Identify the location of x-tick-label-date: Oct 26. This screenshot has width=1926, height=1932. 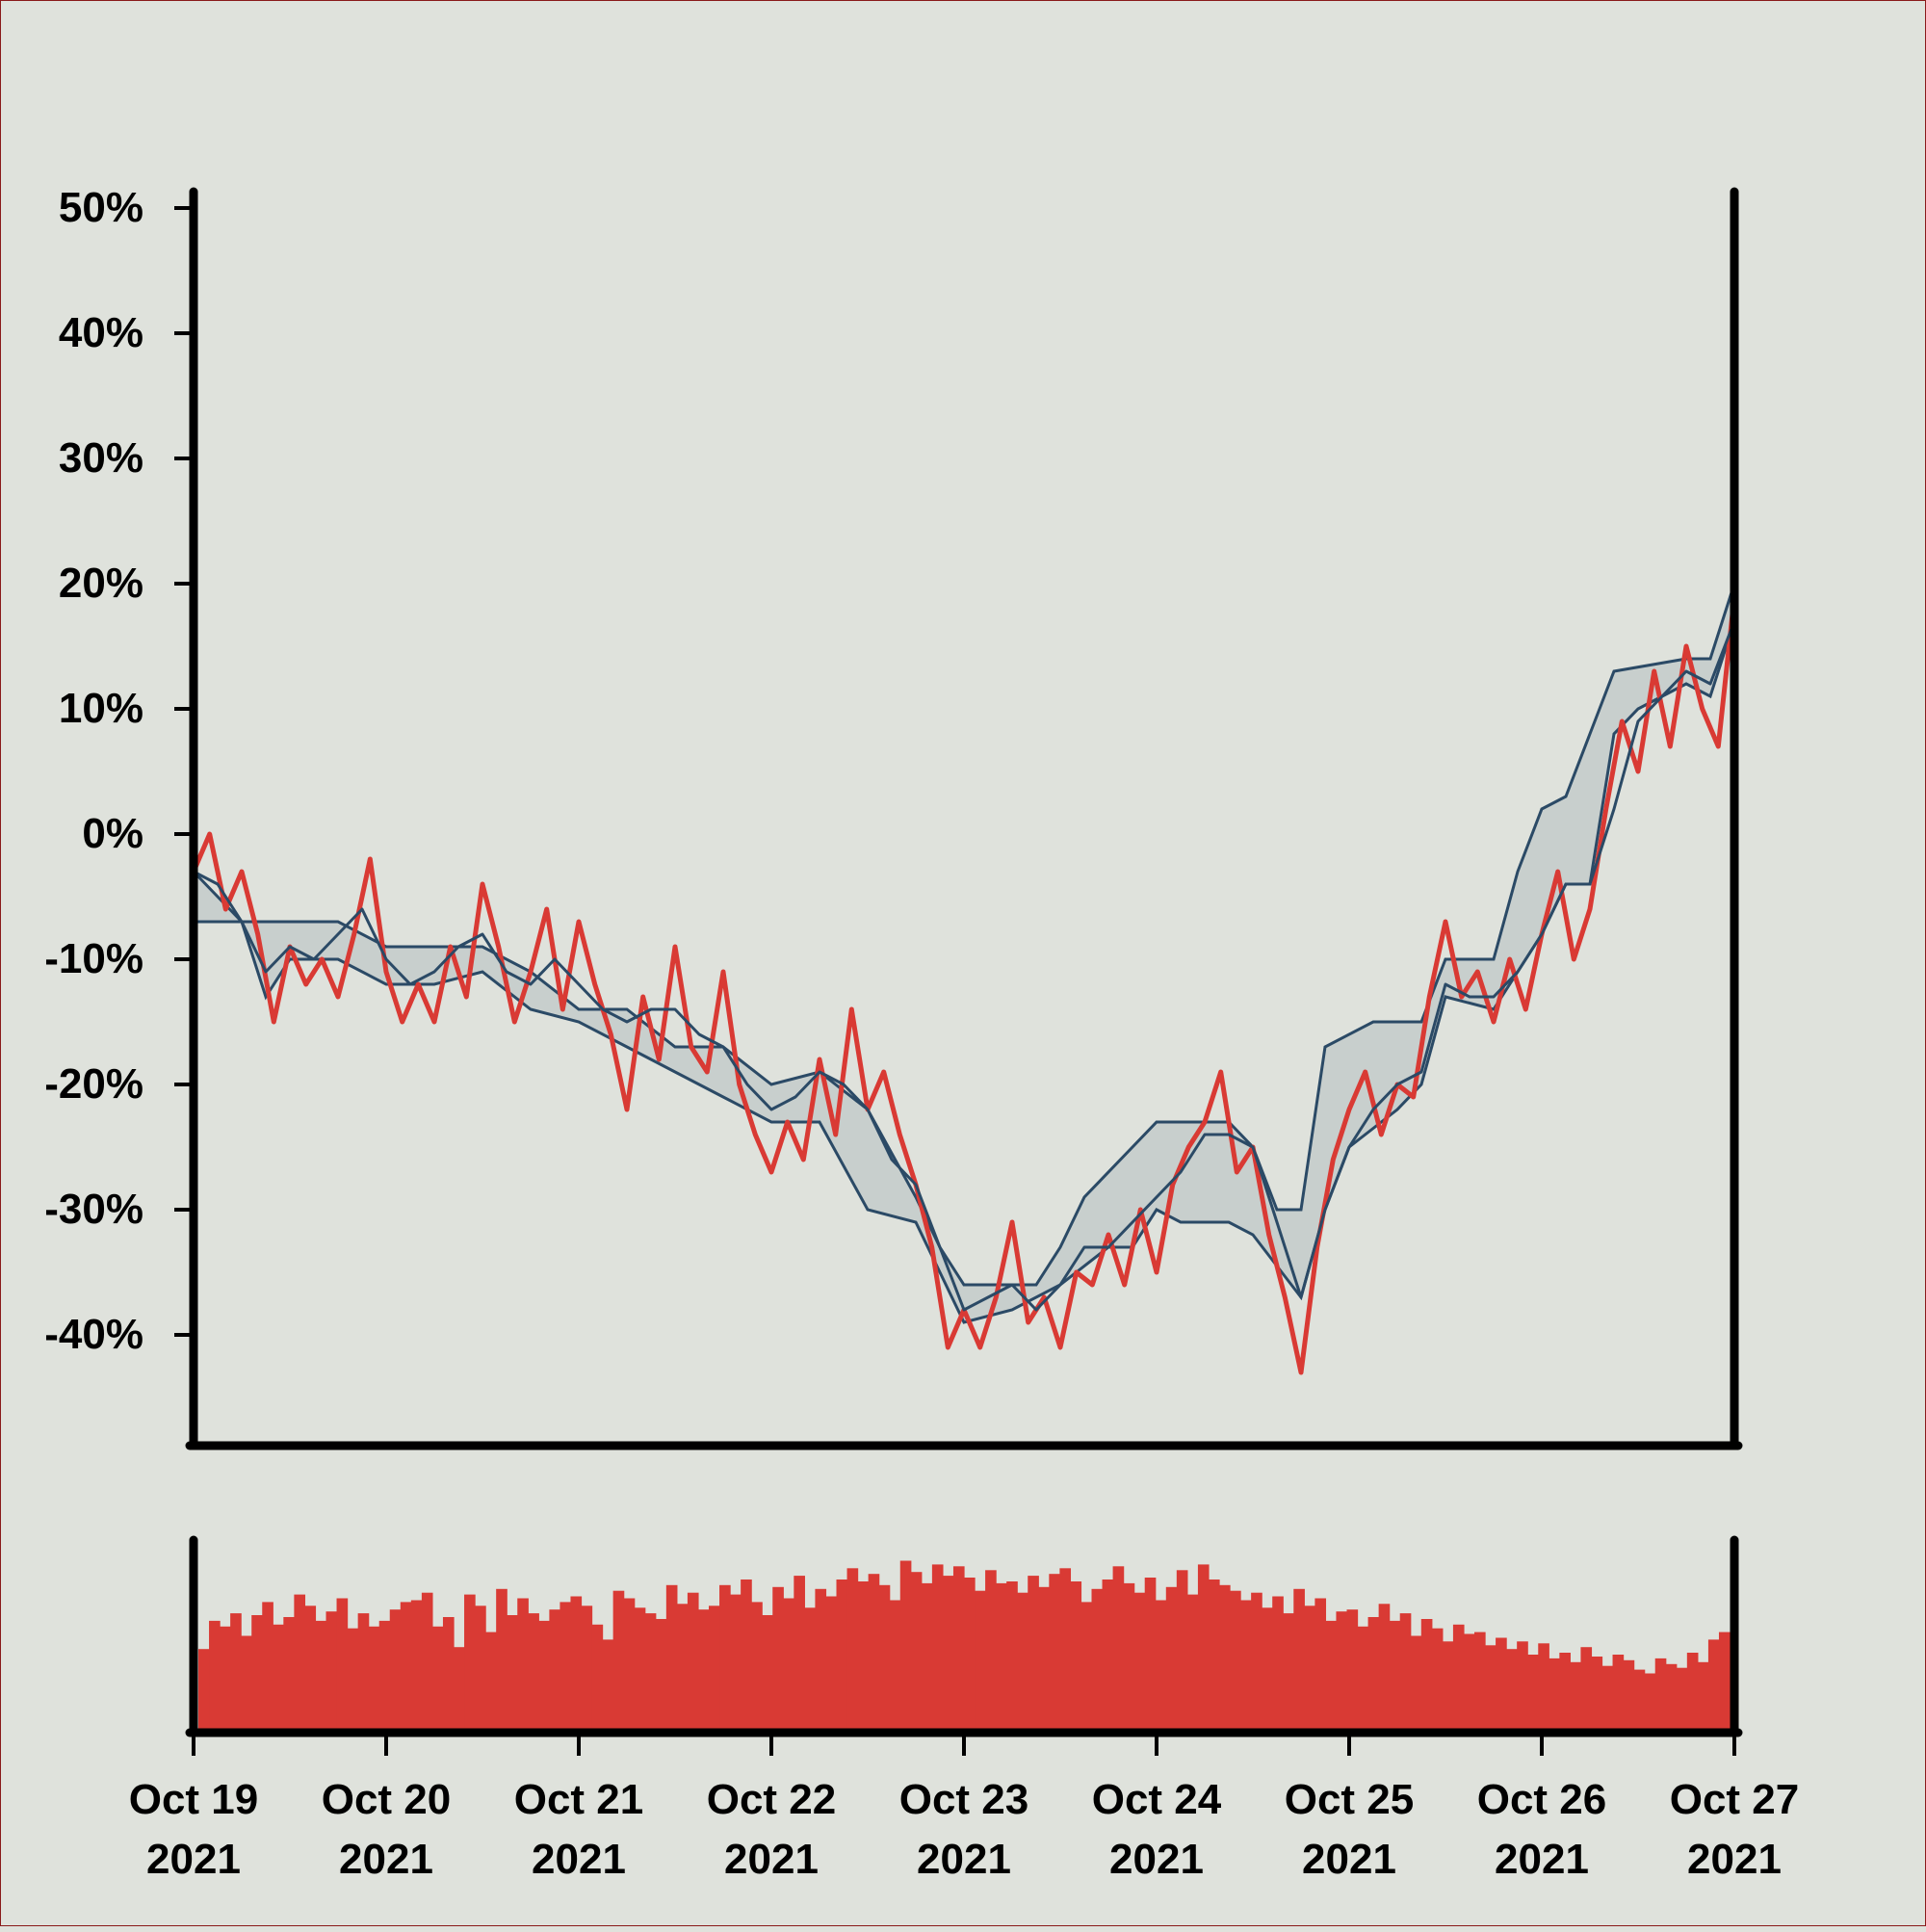
(1542, 1799).